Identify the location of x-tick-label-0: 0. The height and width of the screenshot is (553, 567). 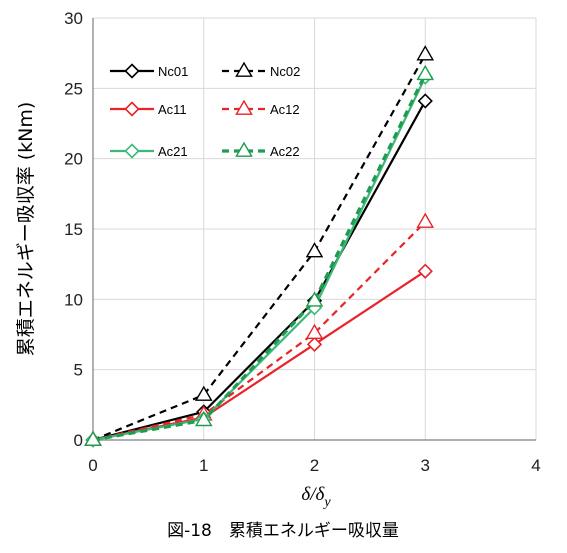
(92, 465).